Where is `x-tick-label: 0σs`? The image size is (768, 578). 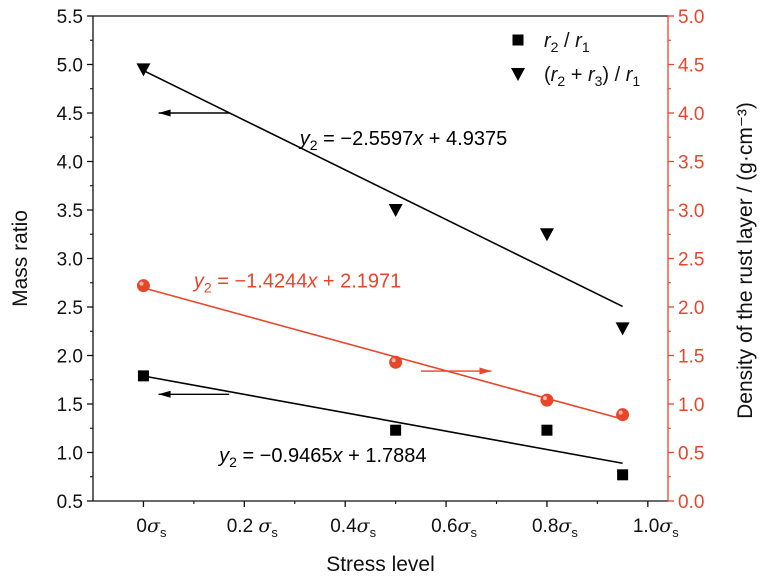
x-tick-label: 0σs is located at coordinates (151, 527).